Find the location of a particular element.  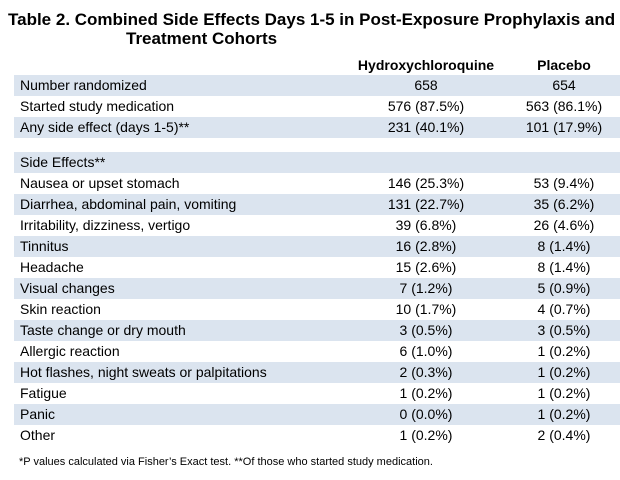

row-placebo-value: 53 (9.4%) is located at coordinates (564, 183).